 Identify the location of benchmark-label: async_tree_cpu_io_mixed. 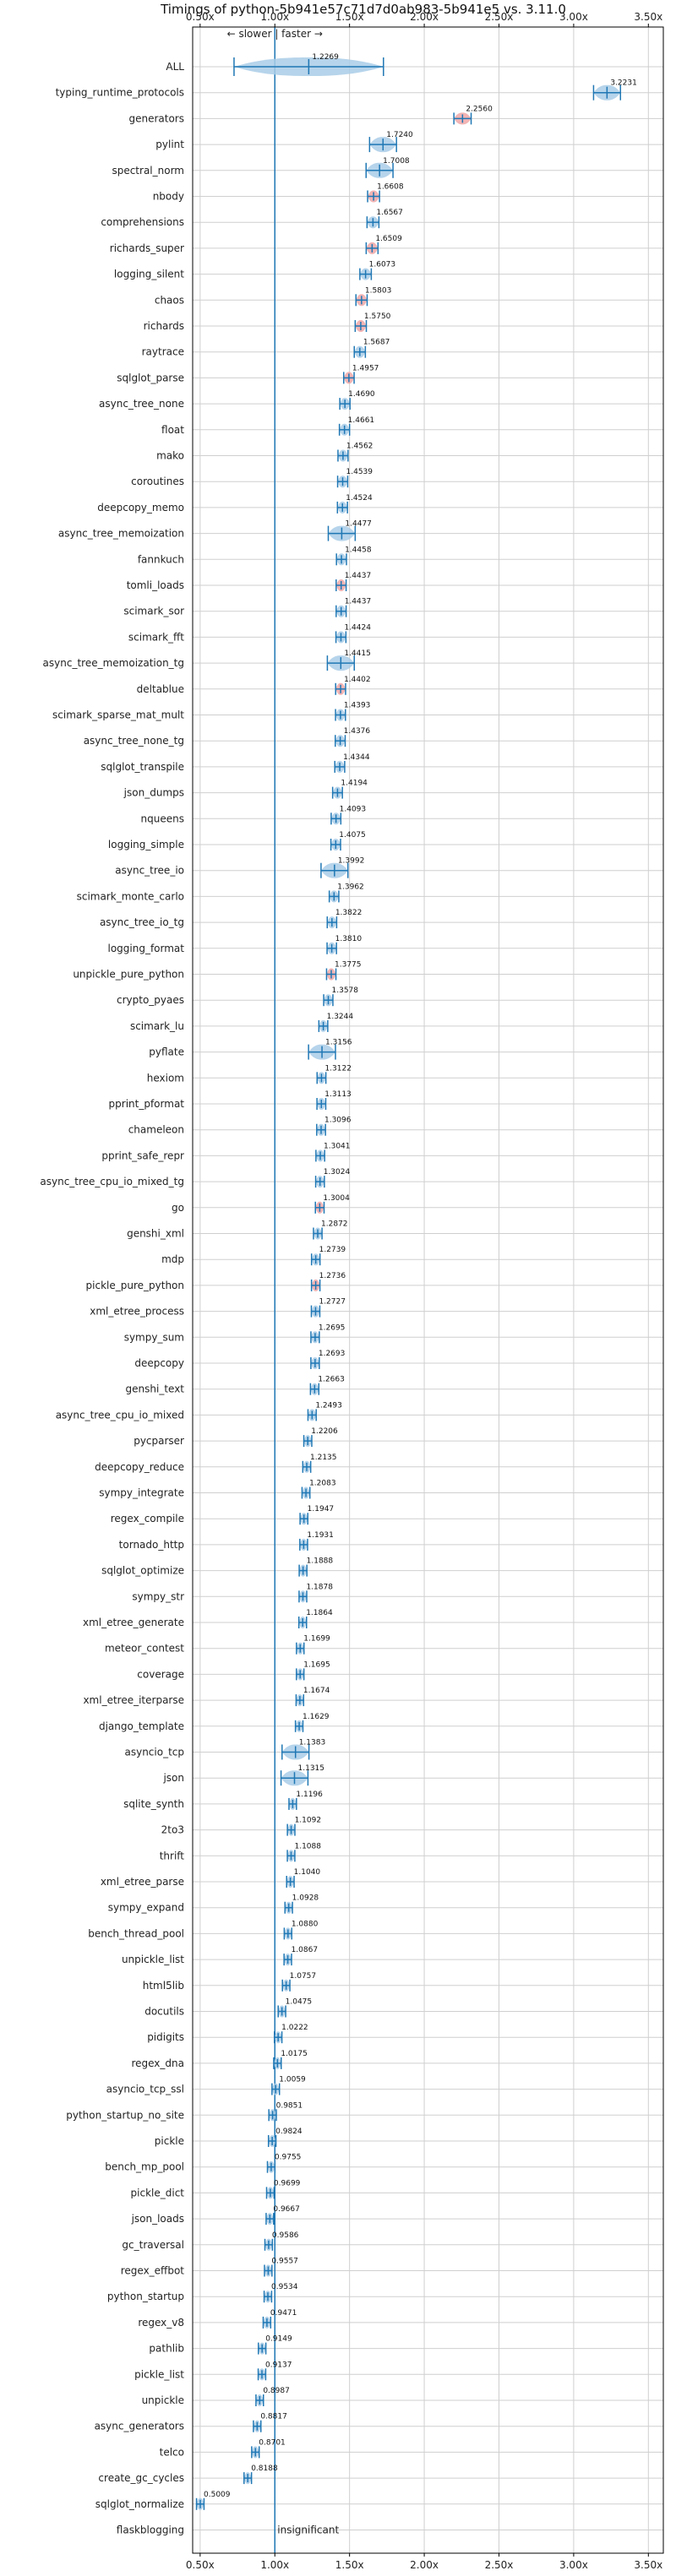
(120, 1415).